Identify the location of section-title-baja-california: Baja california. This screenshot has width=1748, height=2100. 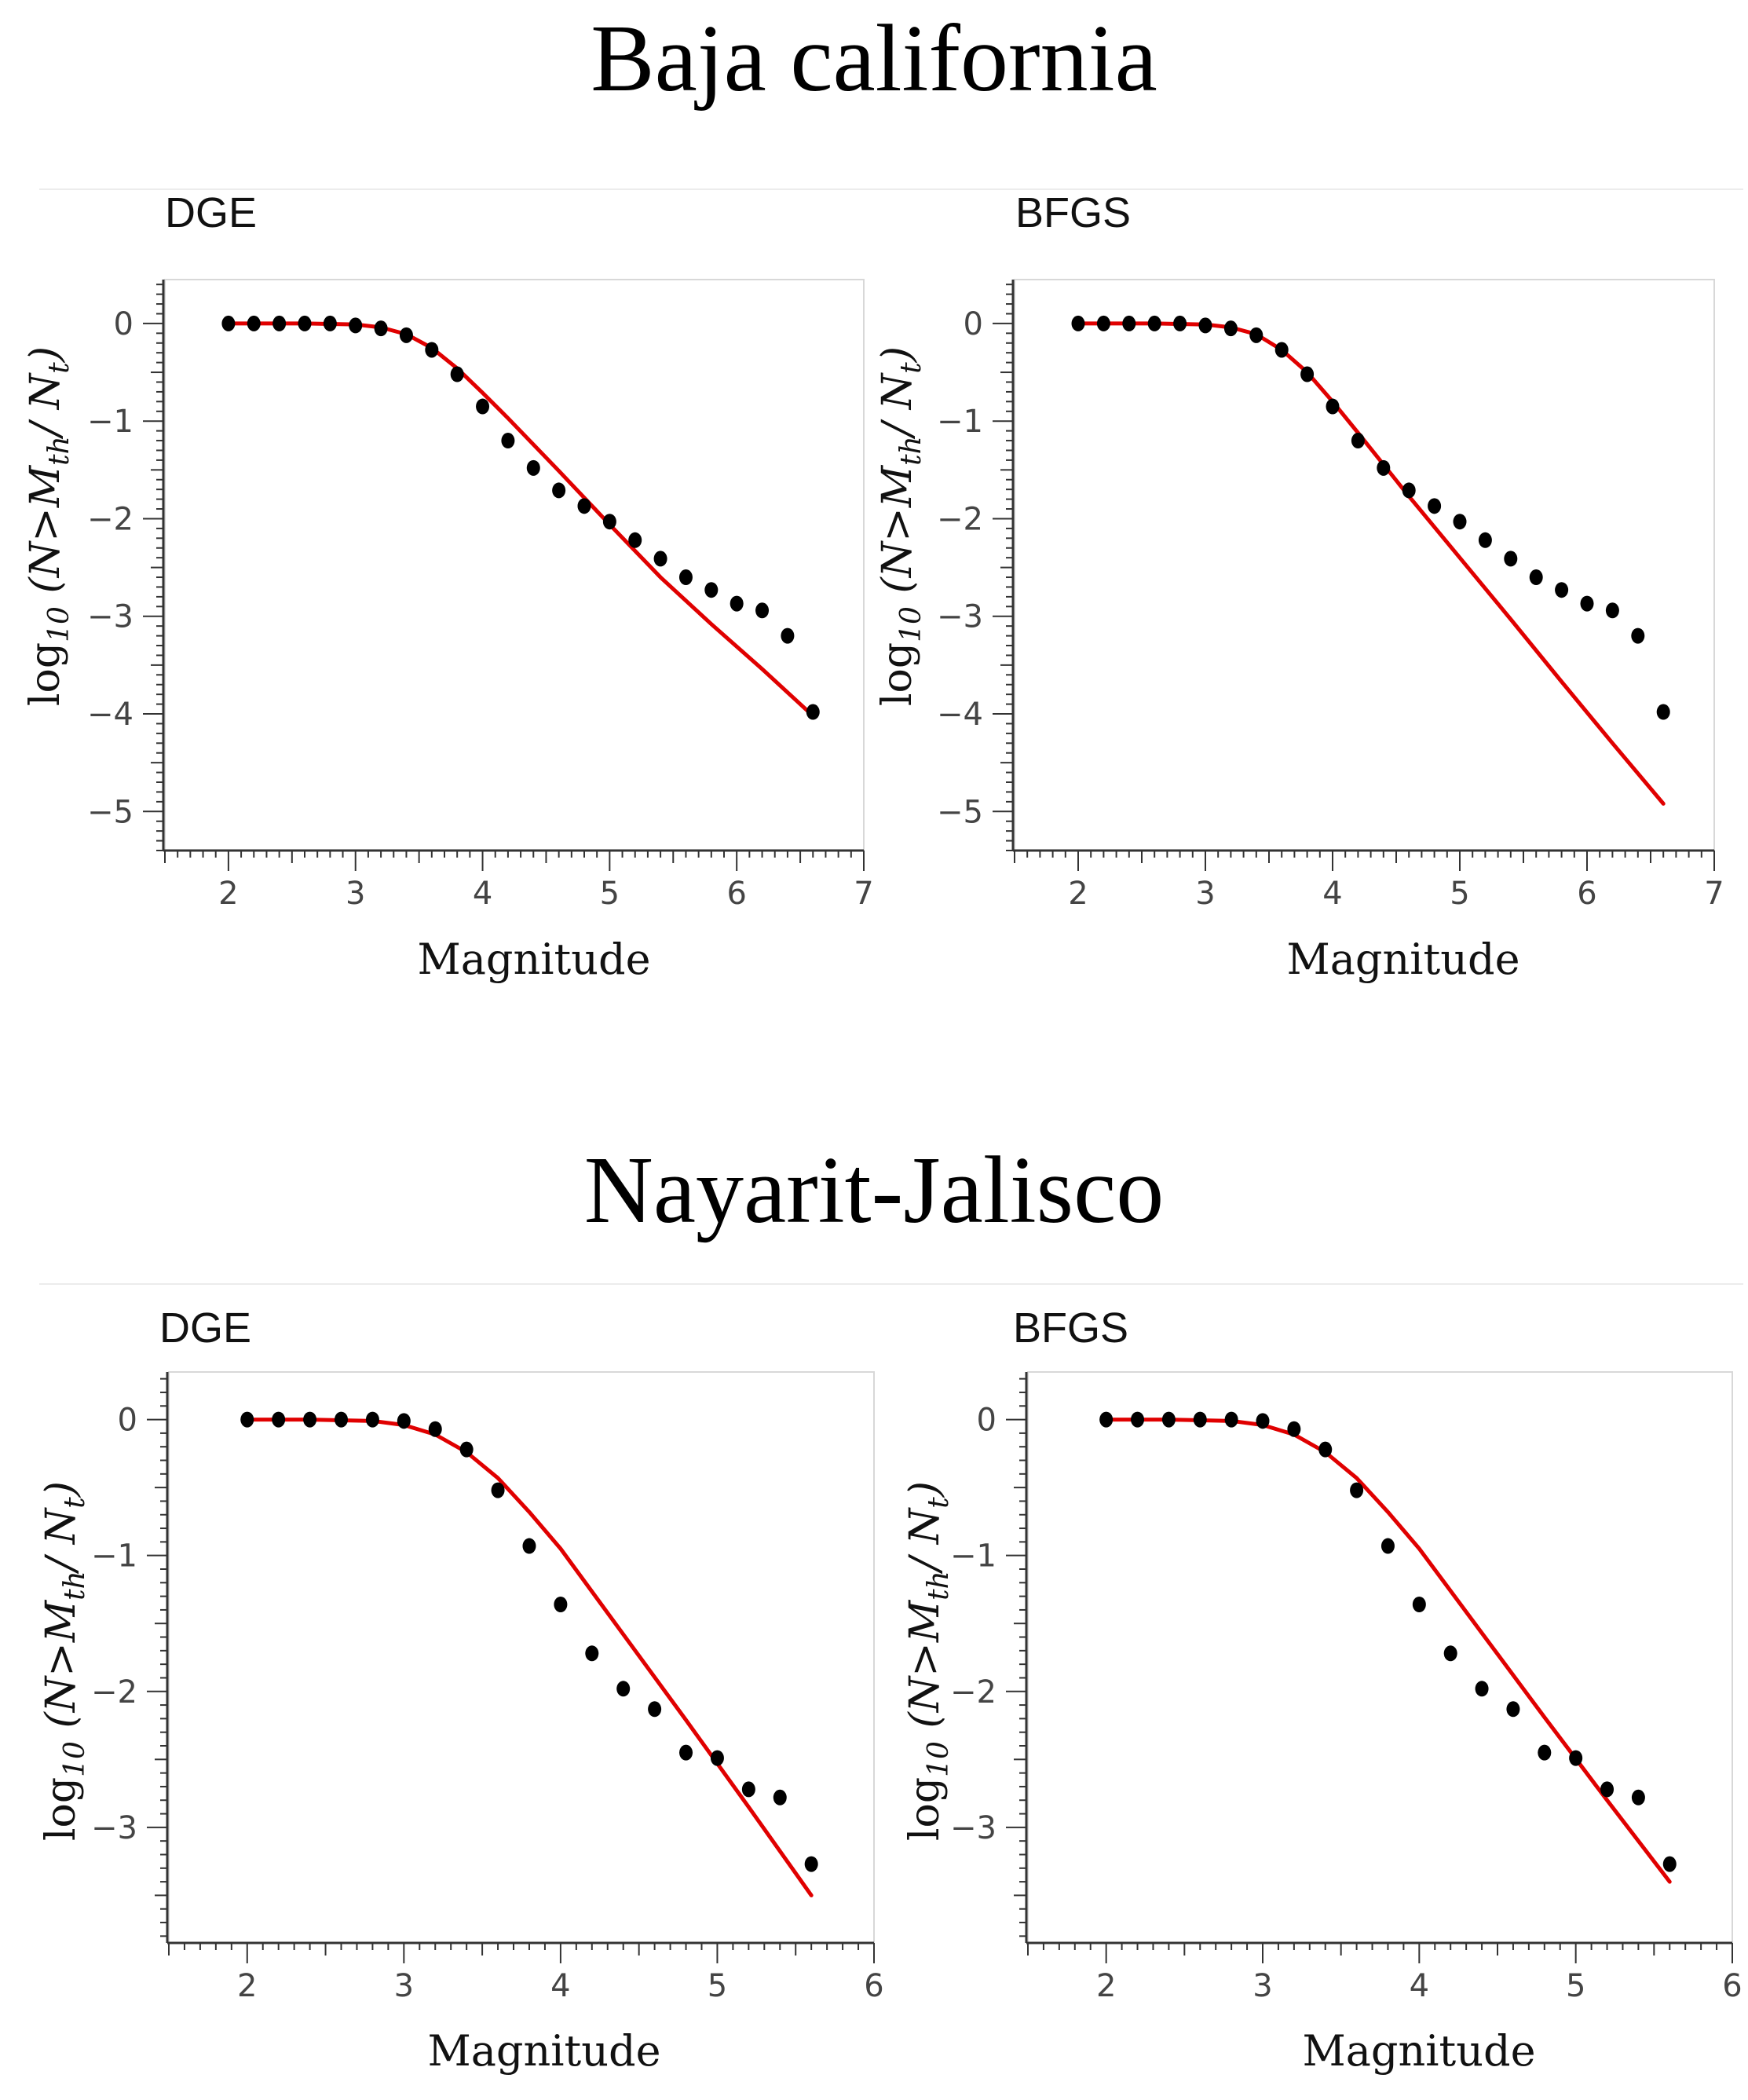
(874, 59).